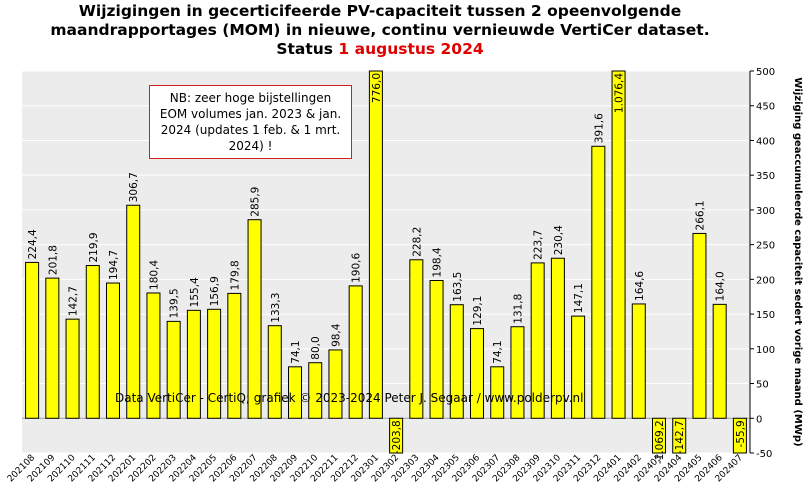 This screenshot has height=501, width=811. I want to click on data-label: 163,5, so click(458, 287).